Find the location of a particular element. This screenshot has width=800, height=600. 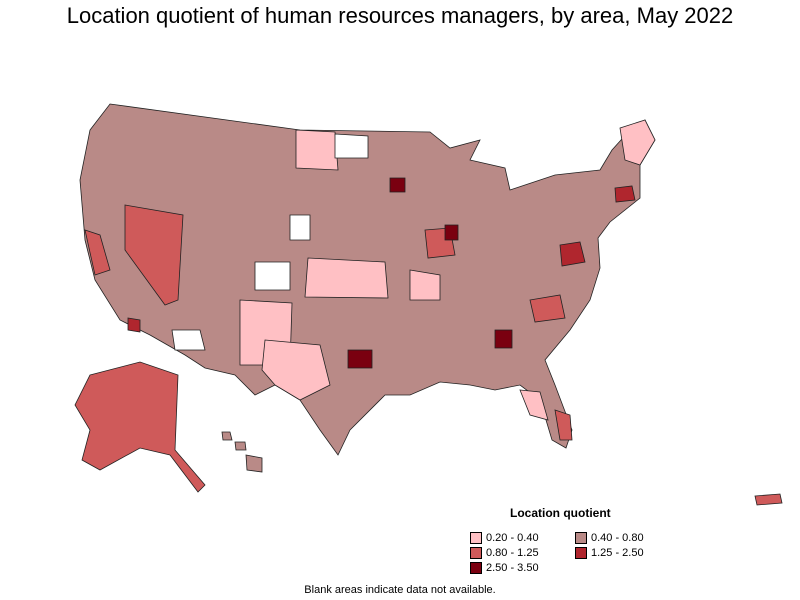

region-washington-dc is located at coordinates (572, 254).